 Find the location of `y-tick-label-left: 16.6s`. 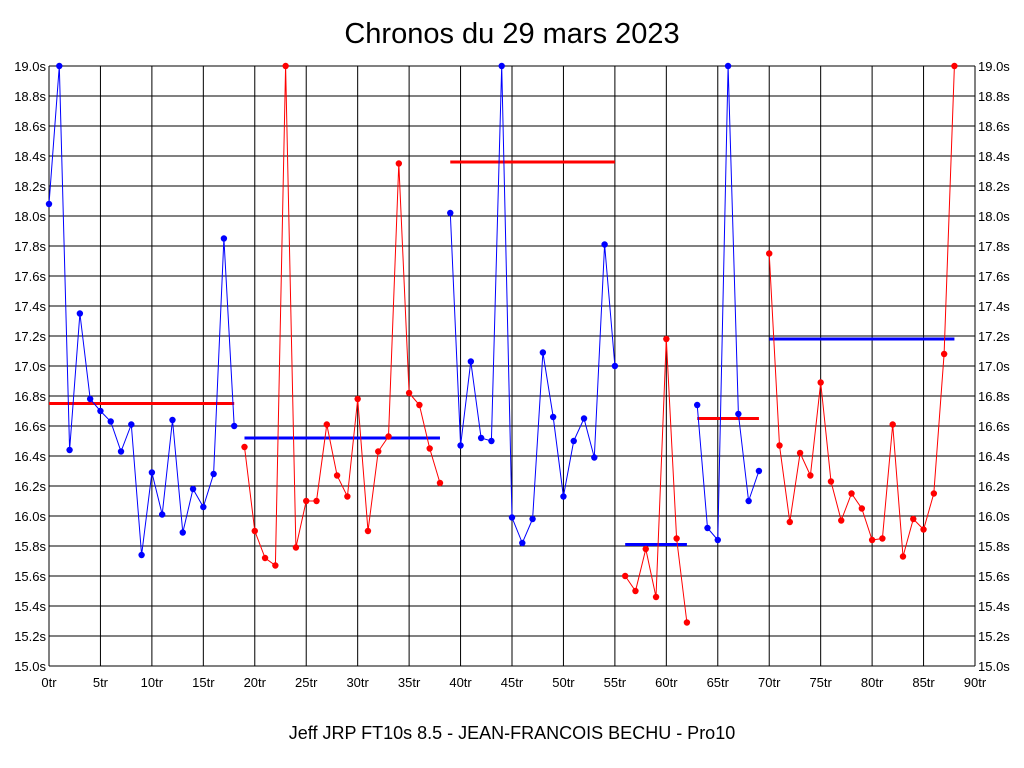

y-tick-label-left: 16.6s is located at coordinates (30, 426).